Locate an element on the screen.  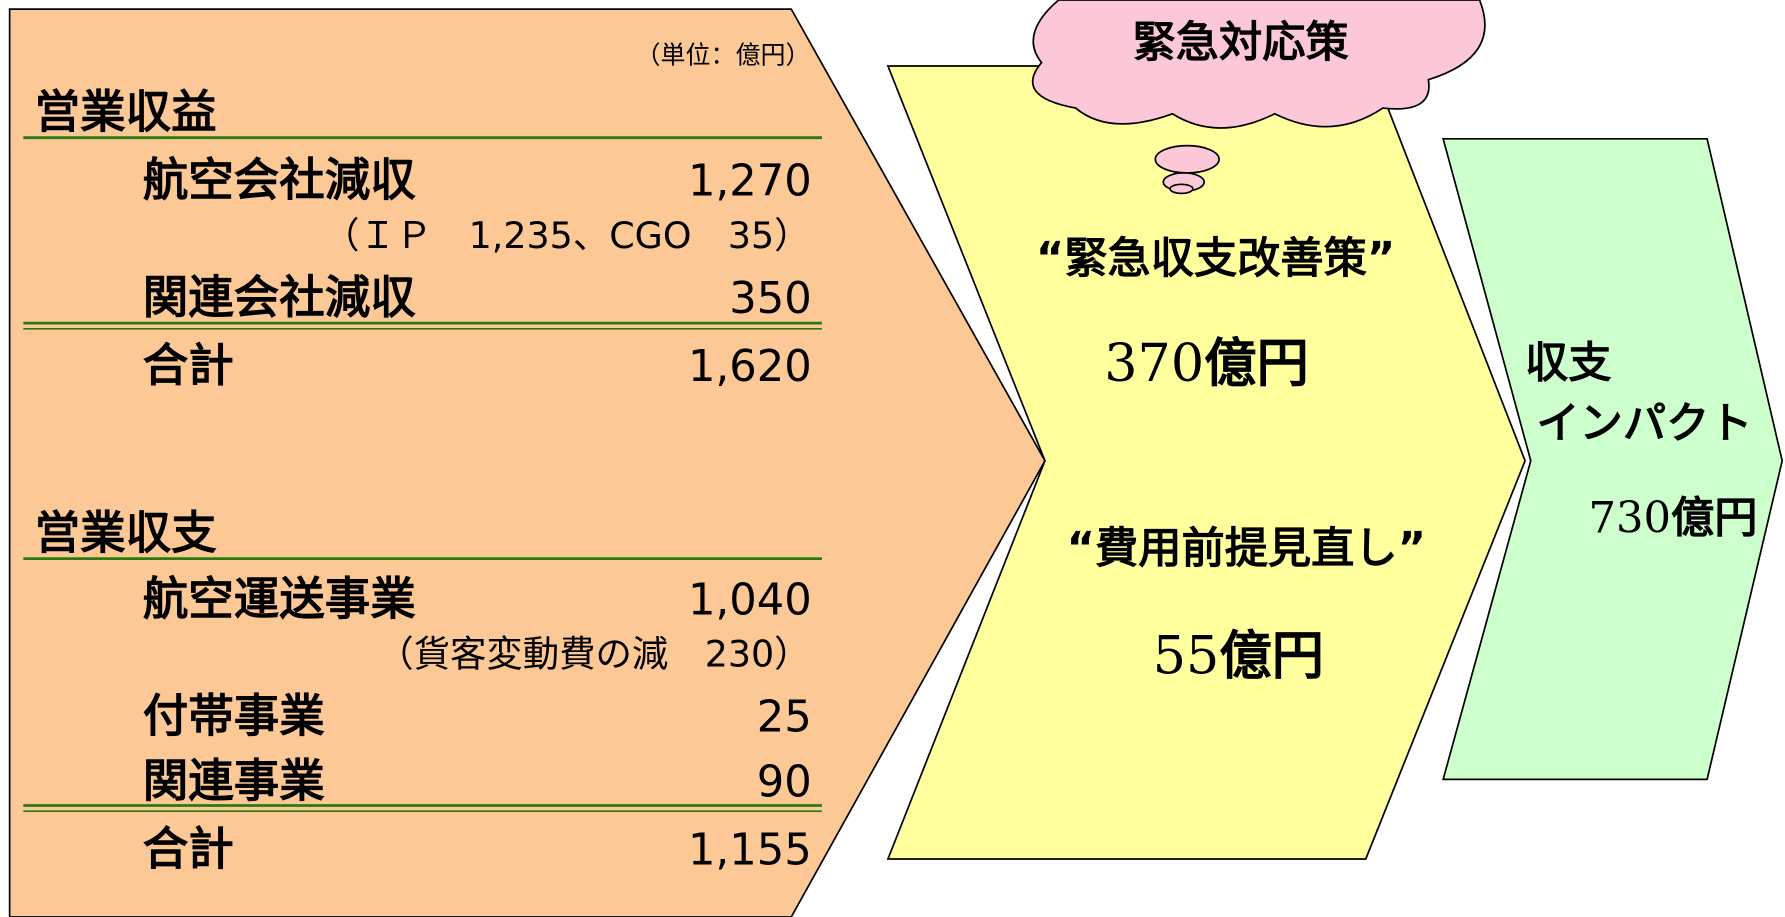
amount: 730 is located at coordinates (1629, 518).